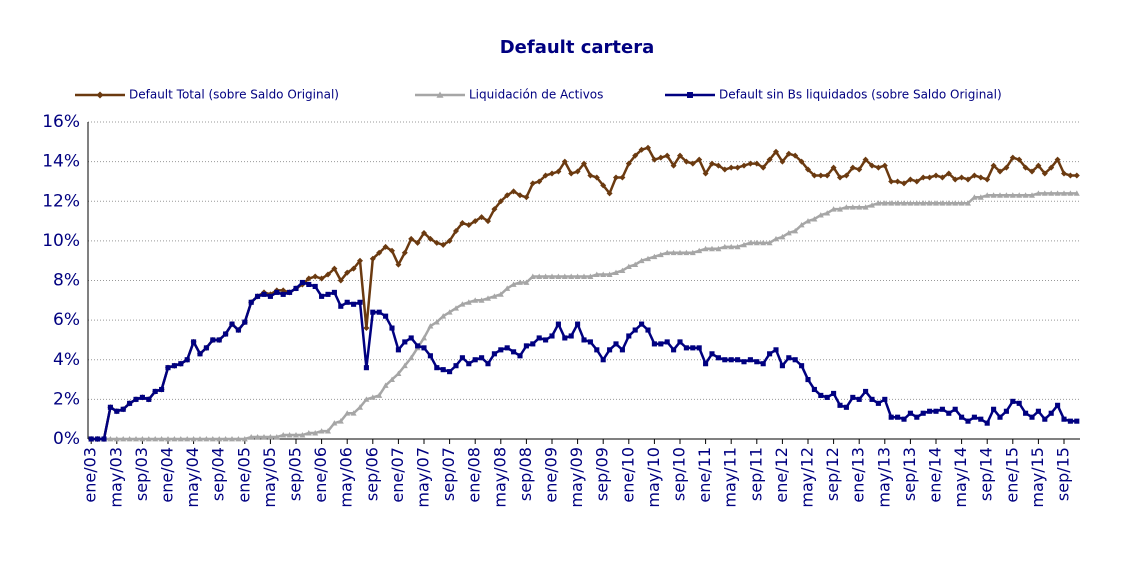 The height and width of the screenshot is (563, 1127). What do you see at coordinates (1011, 475) in the screenshot?
I see `x-tick-label: ene/15` at bounding box center [1011, 475].